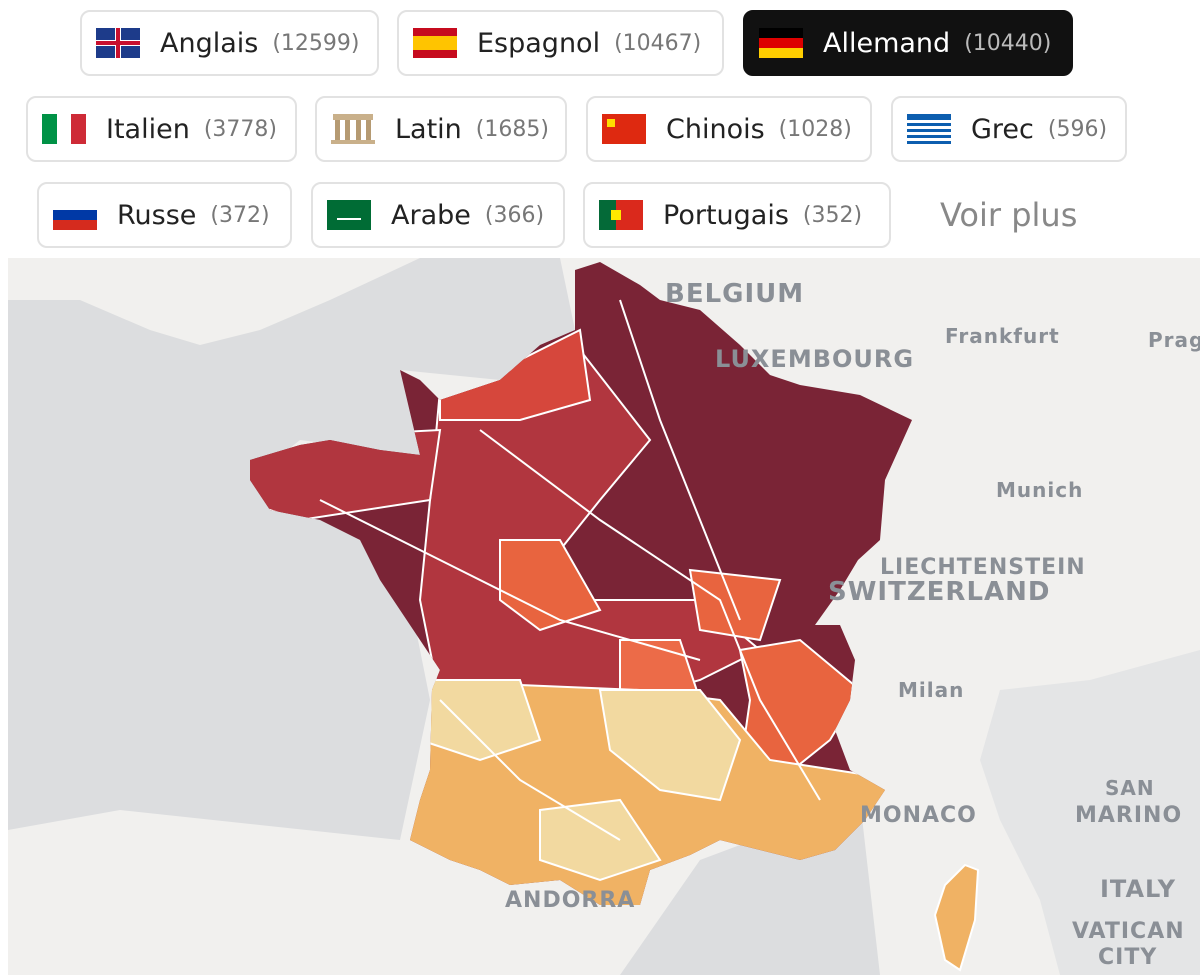 The width and height of the screenshot is (1200, 975). What do you see at coordinates (726, 215) in the screenshot?
I see `language-name: Portugais` at bounding box center [726, 215].